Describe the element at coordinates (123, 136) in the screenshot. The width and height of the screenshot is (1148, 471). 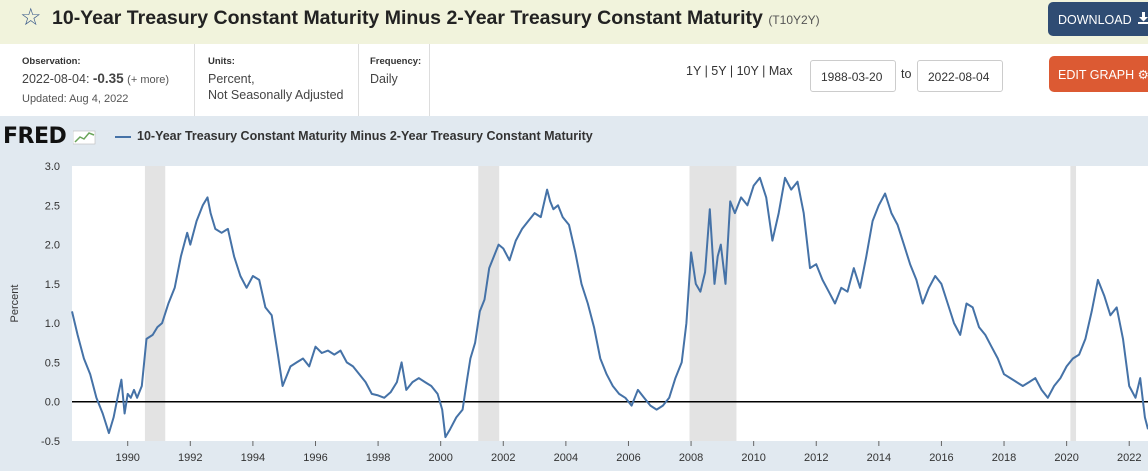
I see `legend-line-swatch` at that location.